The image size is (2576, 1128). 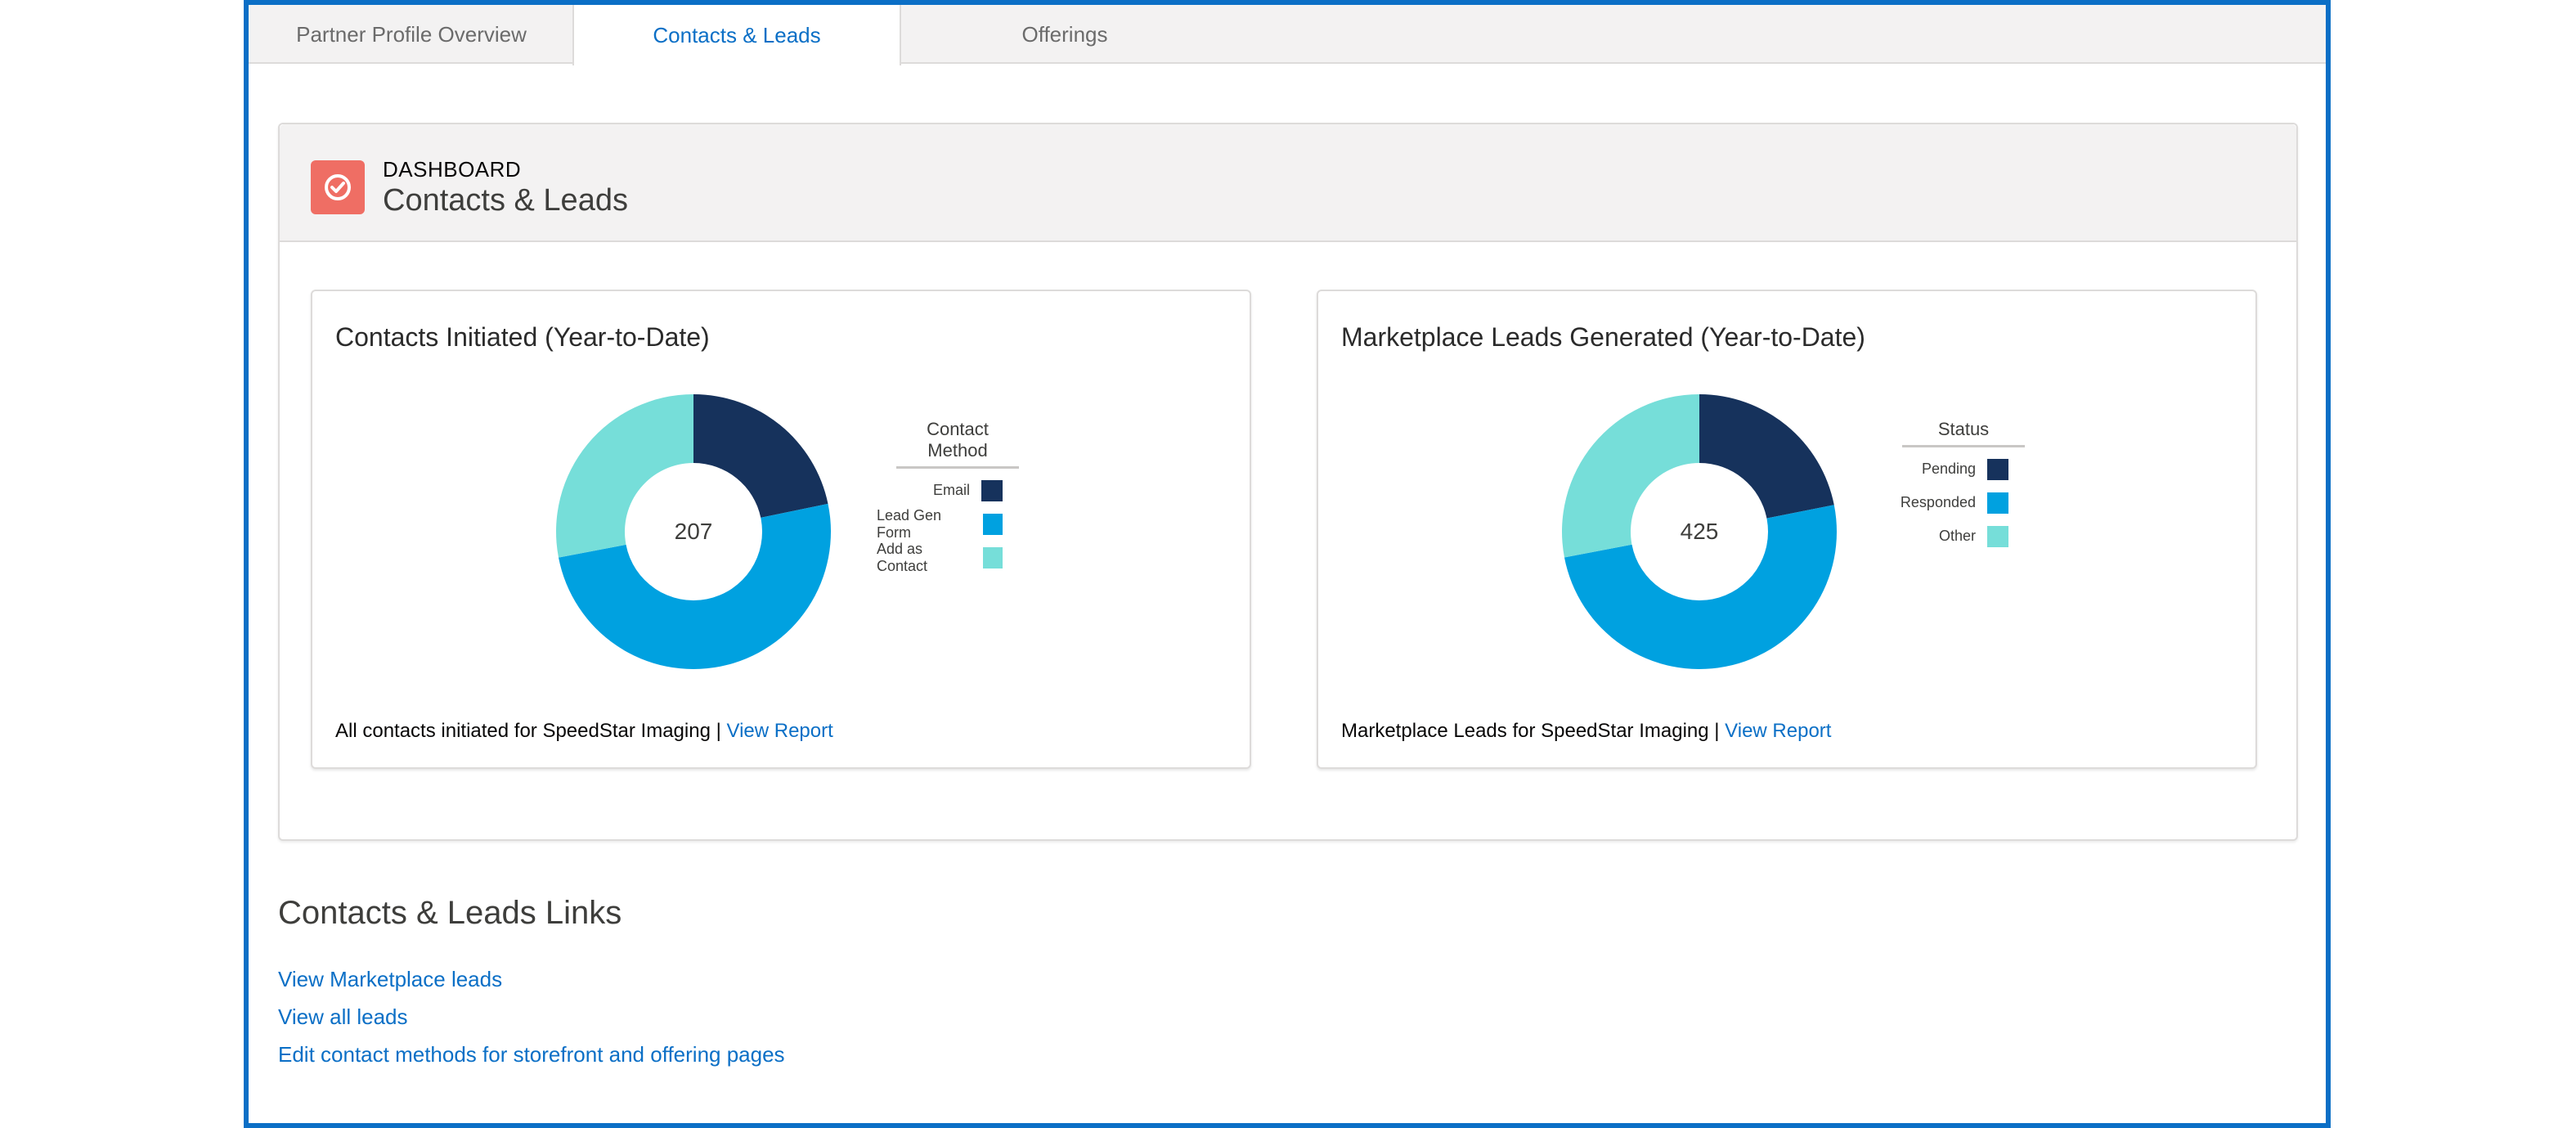 What do you see at coordinates (343, 1016) in the screenshot?
I see `view-all-leads-link: View all leads` at bounding box center [343, 1016].